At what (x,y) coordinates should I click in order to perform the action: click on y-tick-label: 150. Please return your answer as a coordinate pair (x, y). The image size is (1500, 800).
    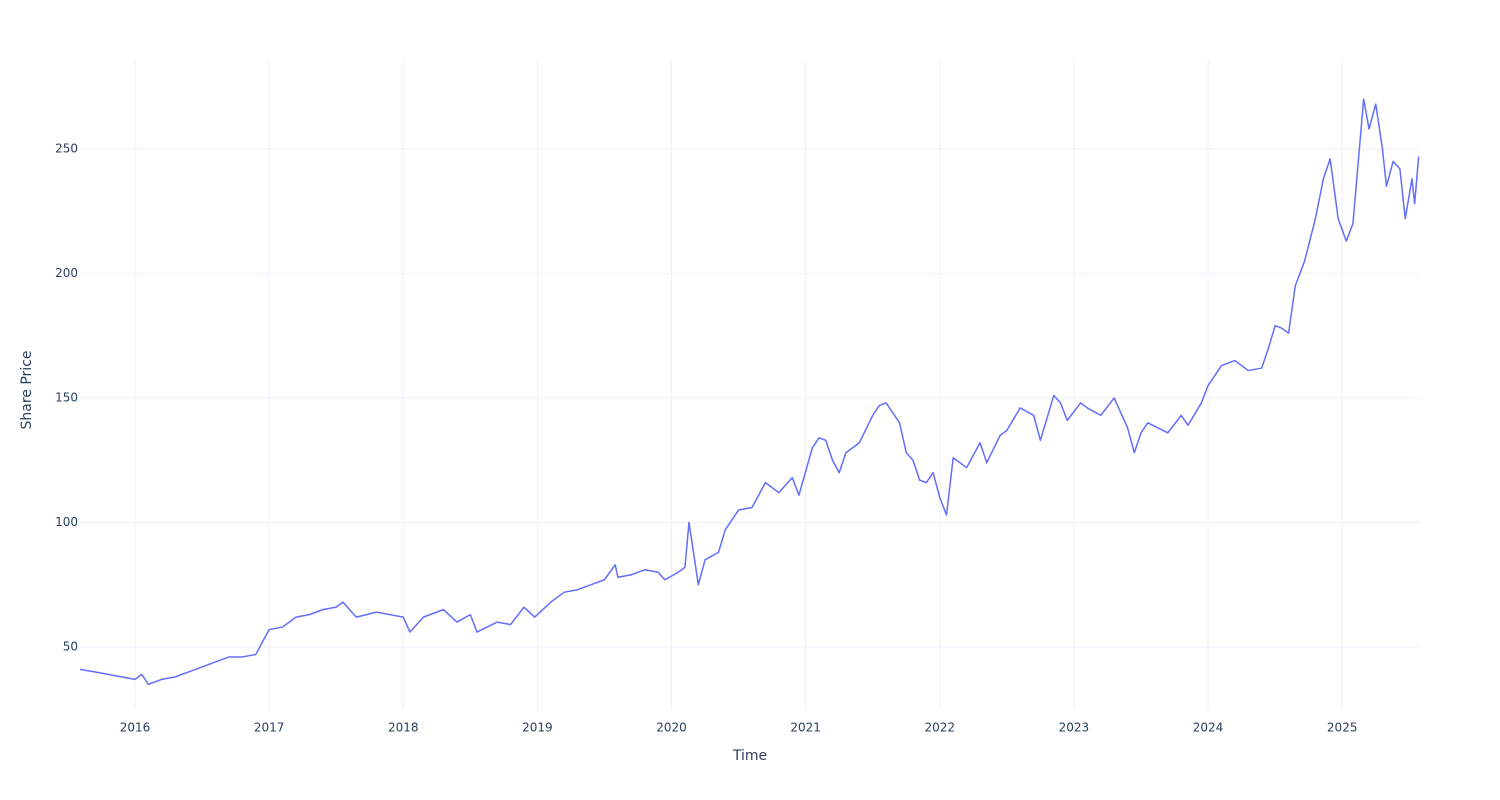
    Looking at the image, I should click on (66, 397).